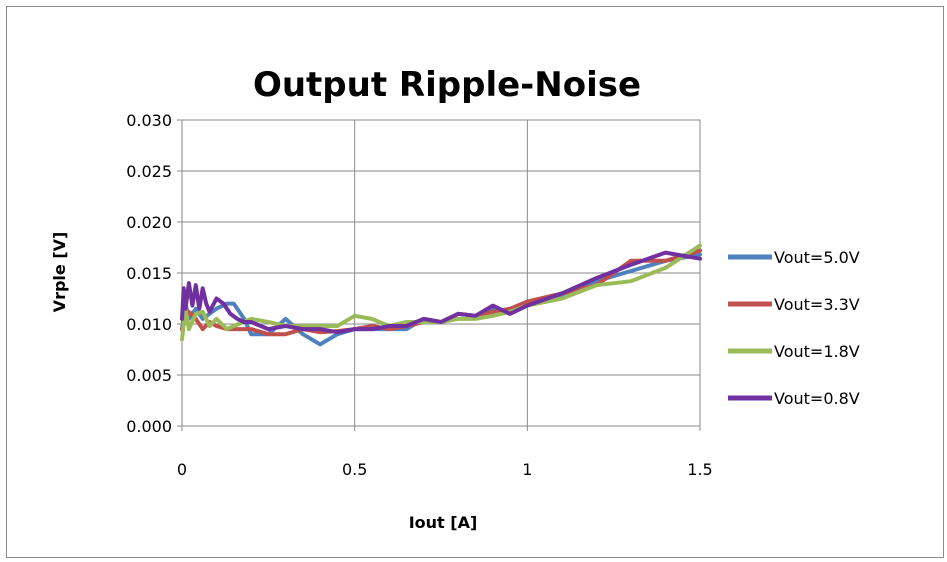 This screenshot has width=947, height=562. I want to click on legend-label-vout-0-8v: Vout=0.8V, so click(817, 398).